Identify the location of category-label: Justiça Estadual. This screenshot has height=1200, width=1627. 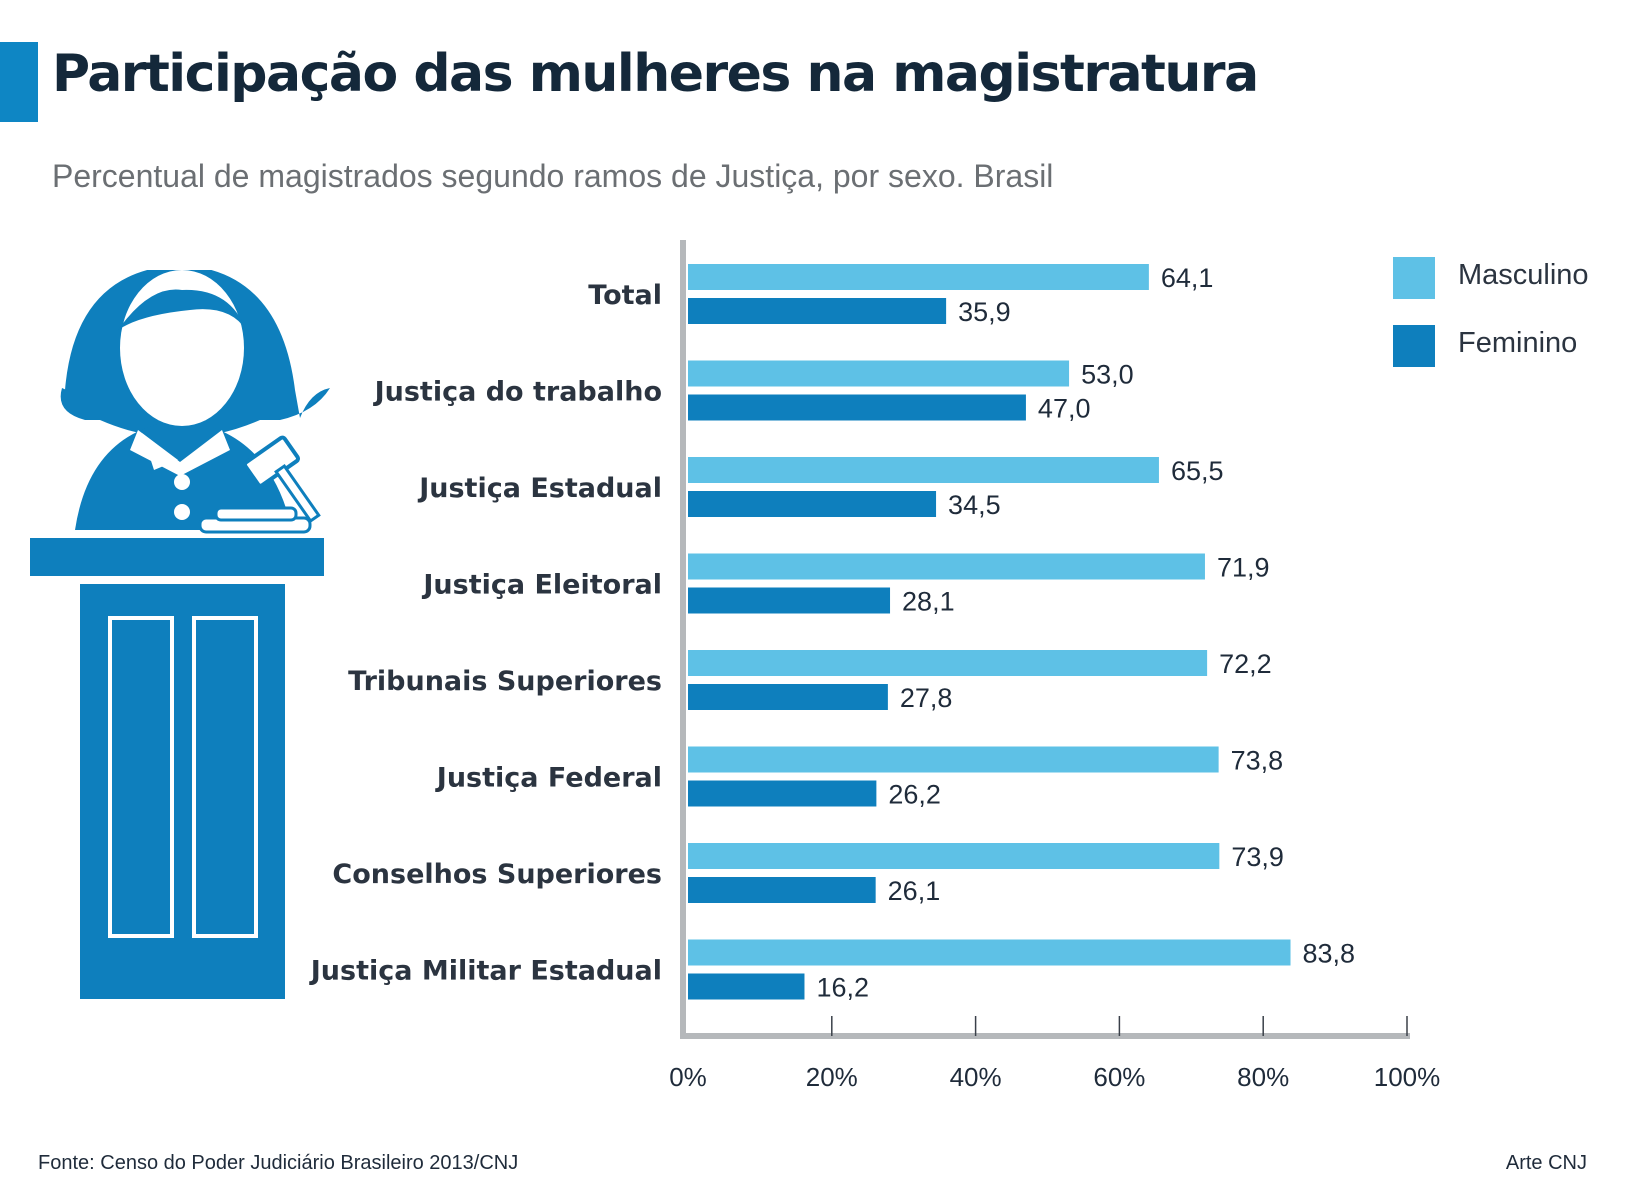
(539, 488).